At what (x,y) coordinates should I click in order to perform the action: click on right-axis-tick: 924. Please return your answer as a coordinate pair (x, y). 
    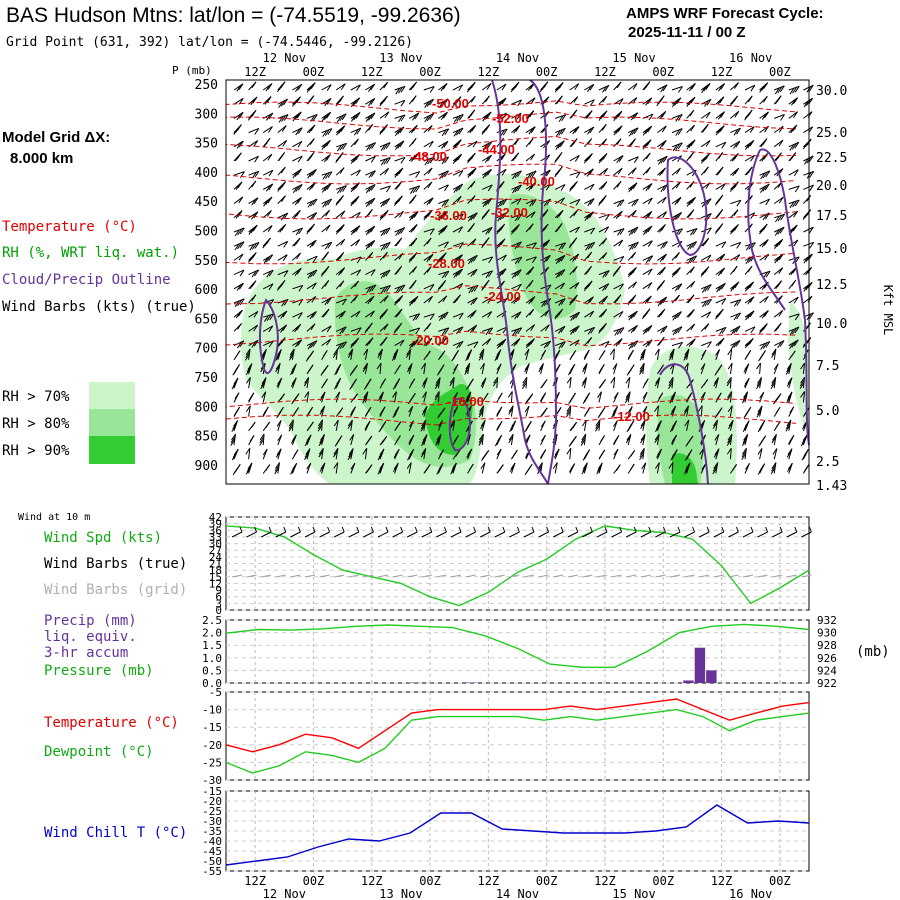
    Looking at the image, I should click on (827, 670).